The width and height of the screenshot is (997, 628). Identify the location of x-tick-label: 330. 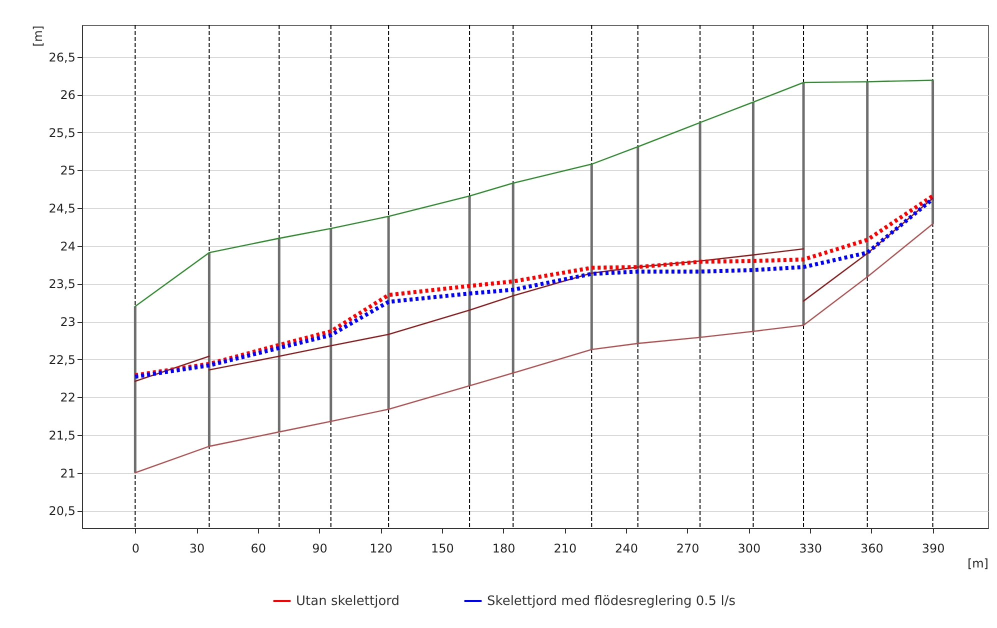
(810, 549).